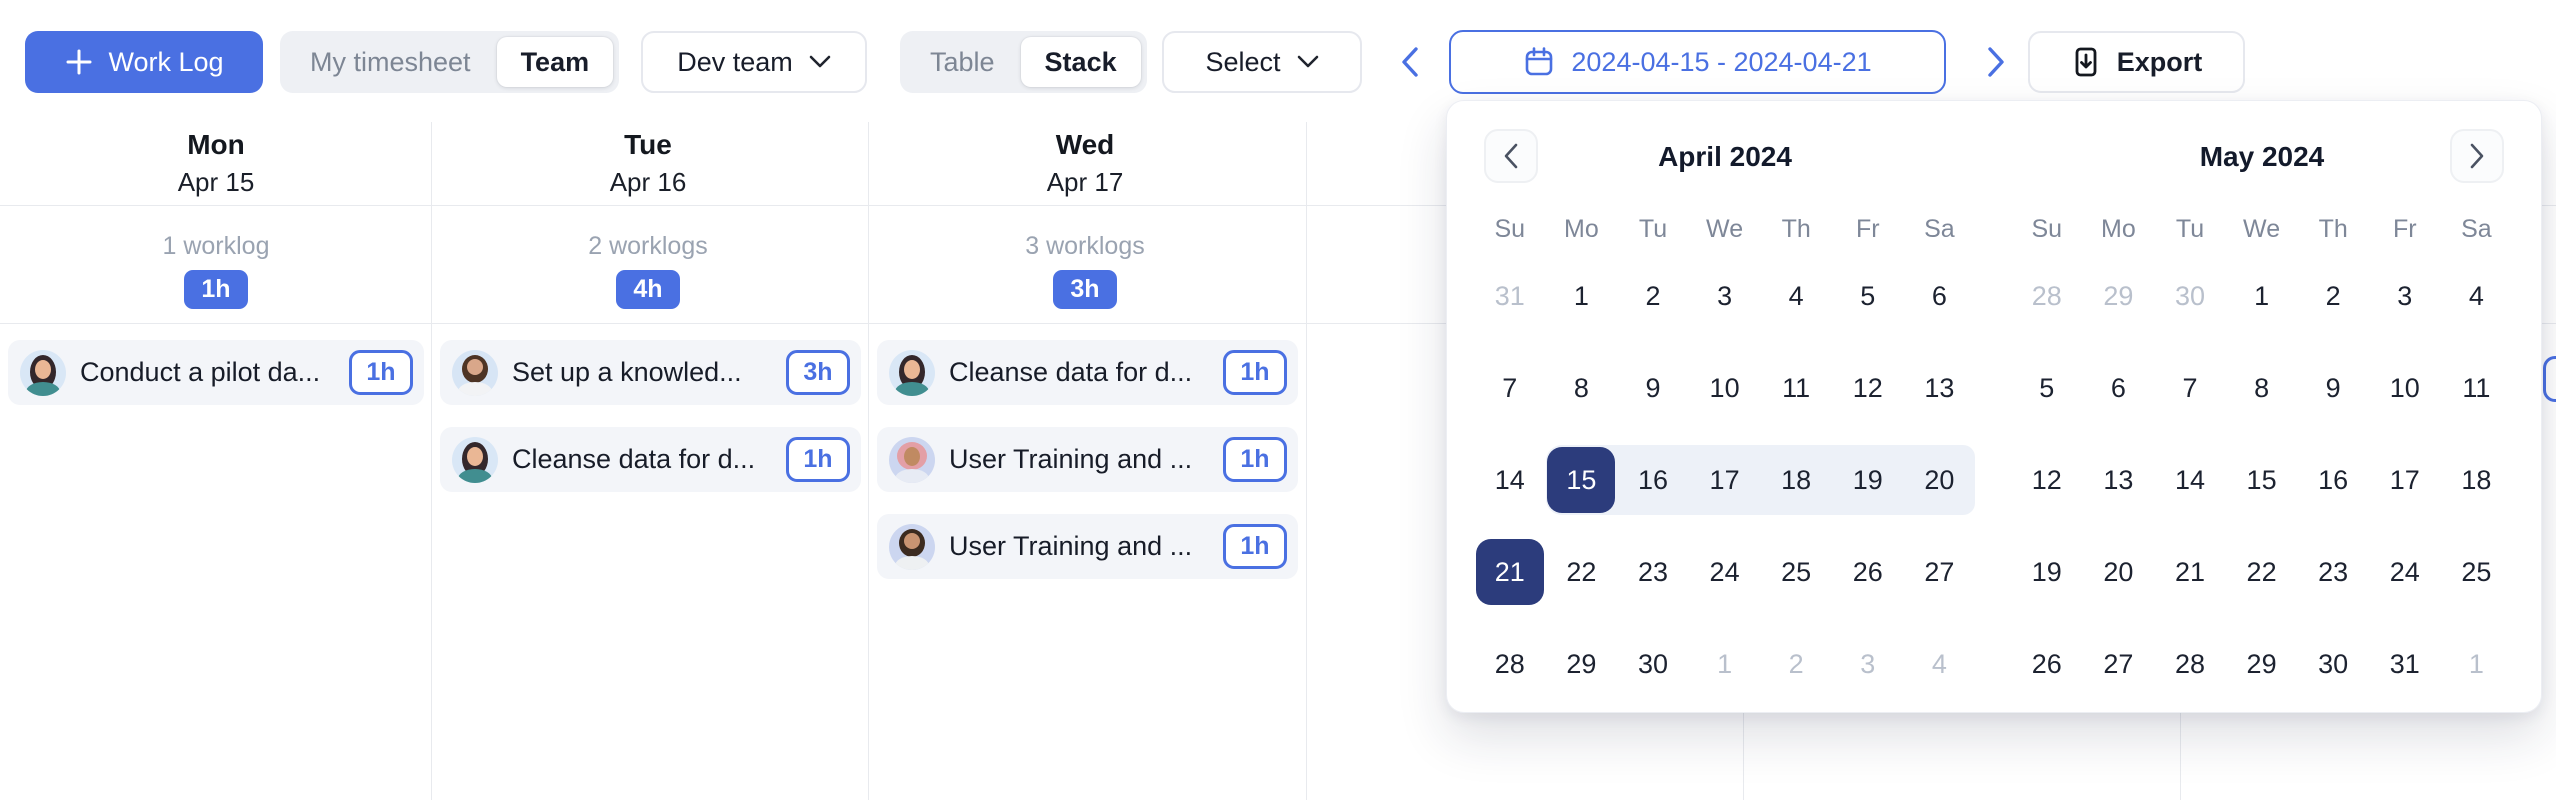  I want to click on summary-tue: 2 worklogs 4h, so click(648, 270).